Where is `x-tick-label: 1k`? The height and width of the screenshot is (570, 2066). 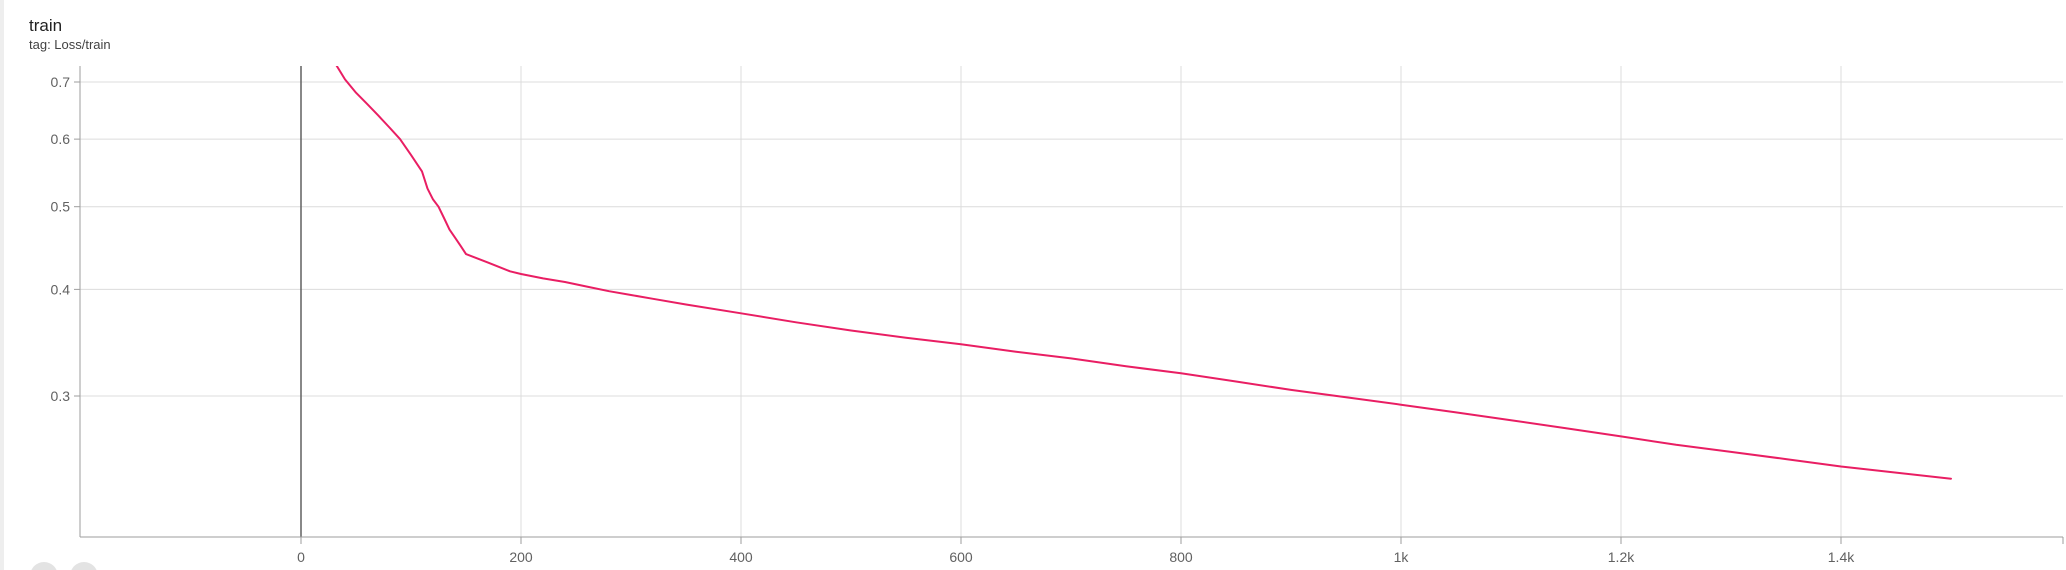 x-tick-label: 1k is located at coordinates (1402, 557).